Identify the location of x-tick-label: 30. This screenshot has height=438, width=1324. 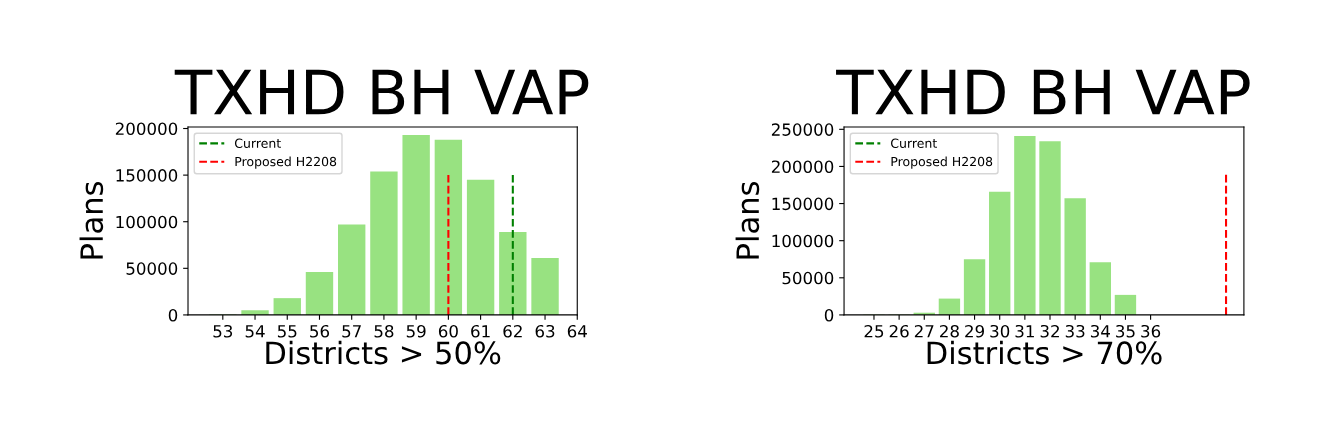
(1000, 331).